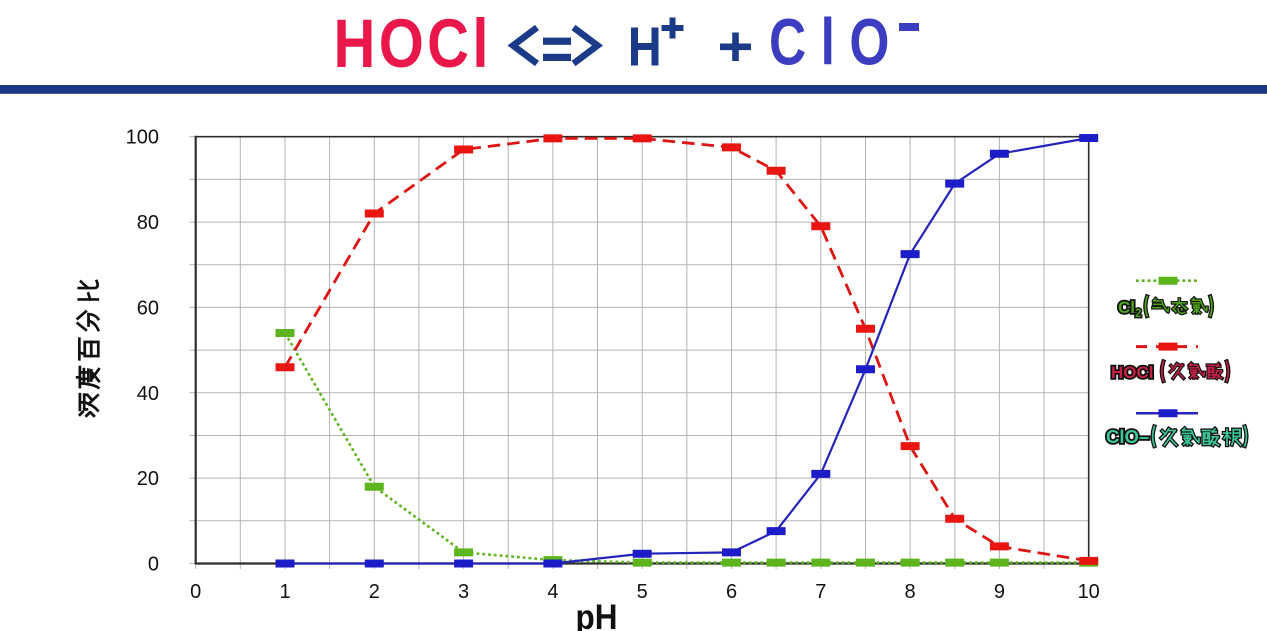 This screenshot has width=1267, height=631. What do you see at coordinates (597, 615) in the screenshot?
I see `svg-text: pH` at bounding box center [597, 615].